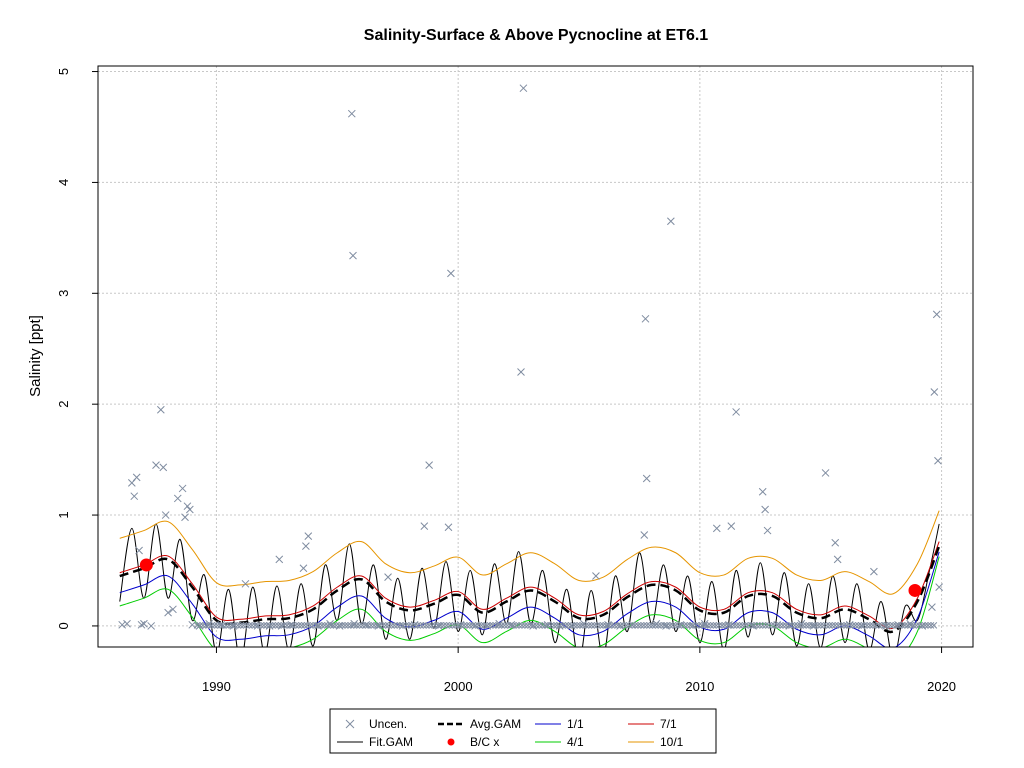 Image resolution: width=1024 pixels, height=768 pixels. What do you see at coordinates (672, 742) in the screenshot?
I see `legend-label: 10/1` at bounding box center [672, 742].